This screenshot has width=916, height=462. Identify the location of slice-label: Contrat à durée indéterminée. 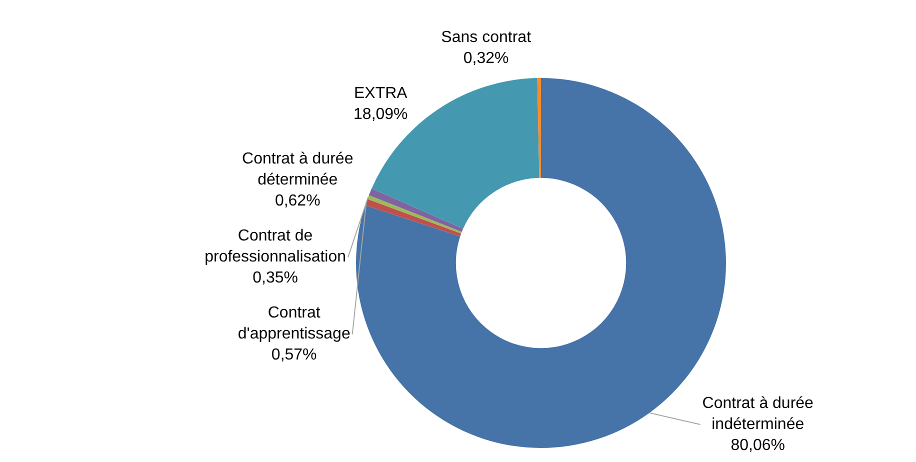
(758, 413).